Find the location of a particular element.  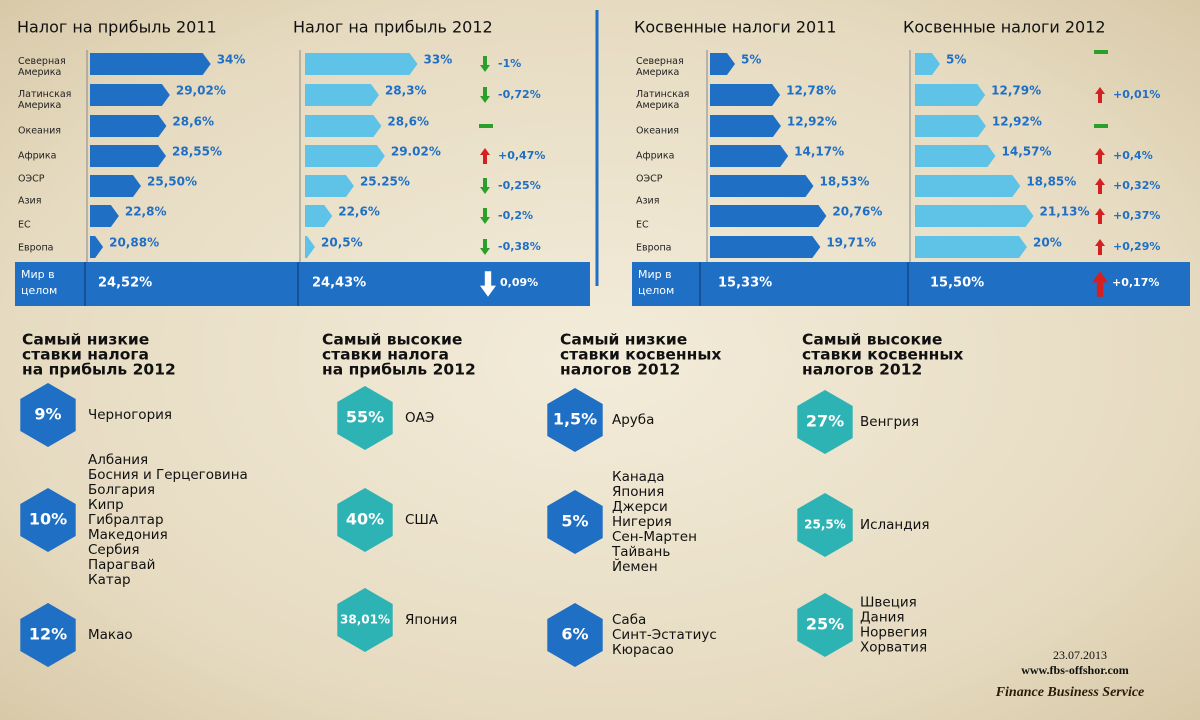

country: Черногория is located at coordinates (130, 415).